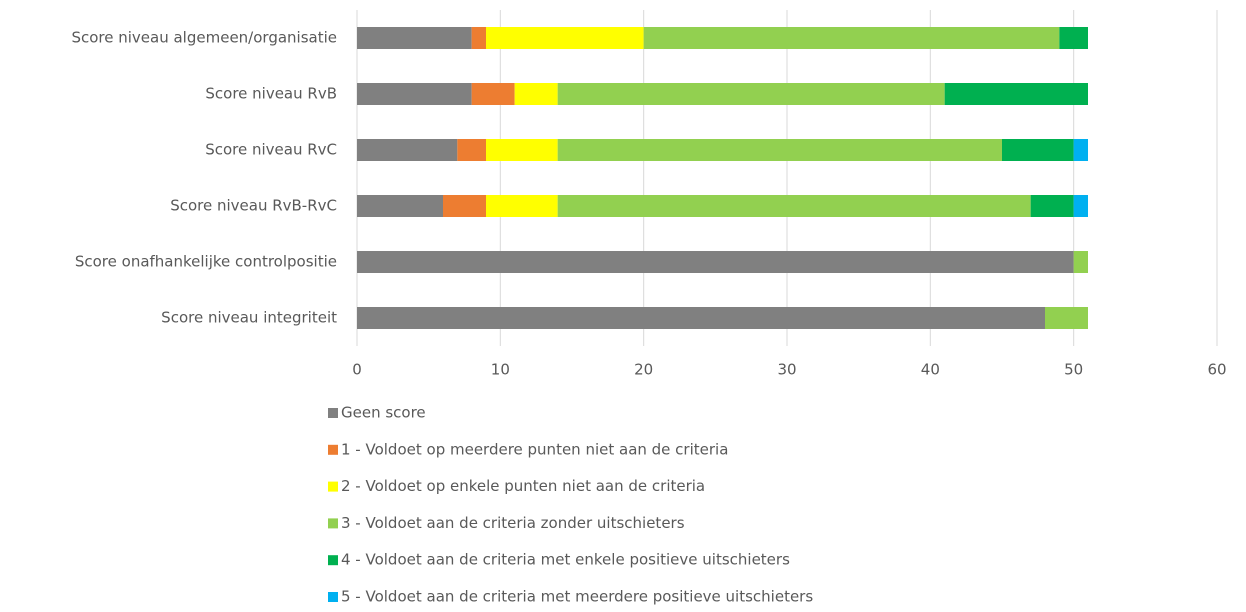 Image resolution: width=1246 pixels, height=612 pixels. What do you see at coordinates (1216, 370) in the screenshot?
I see `x-tick-label: 60` at bounding box center [1216, 370].